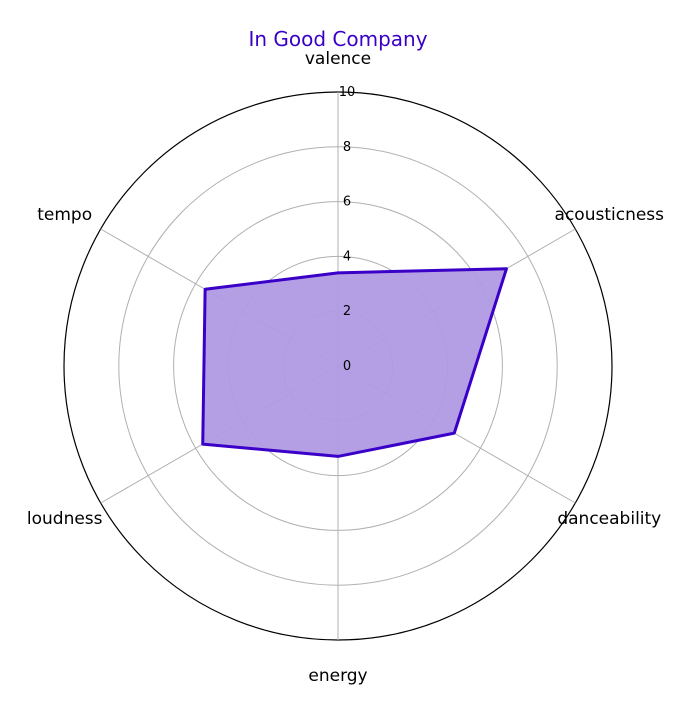  Describe the element at coordinates (65, 519) in the screenshot. I see `axis-label-loudness: loudness` at that location.